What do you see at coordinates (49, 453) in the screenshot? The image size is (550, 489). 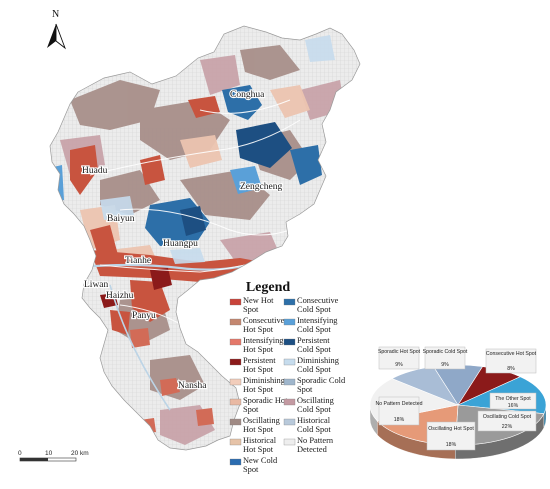 I see `scale-tick-10: 10` at bounding box center [49, 453].